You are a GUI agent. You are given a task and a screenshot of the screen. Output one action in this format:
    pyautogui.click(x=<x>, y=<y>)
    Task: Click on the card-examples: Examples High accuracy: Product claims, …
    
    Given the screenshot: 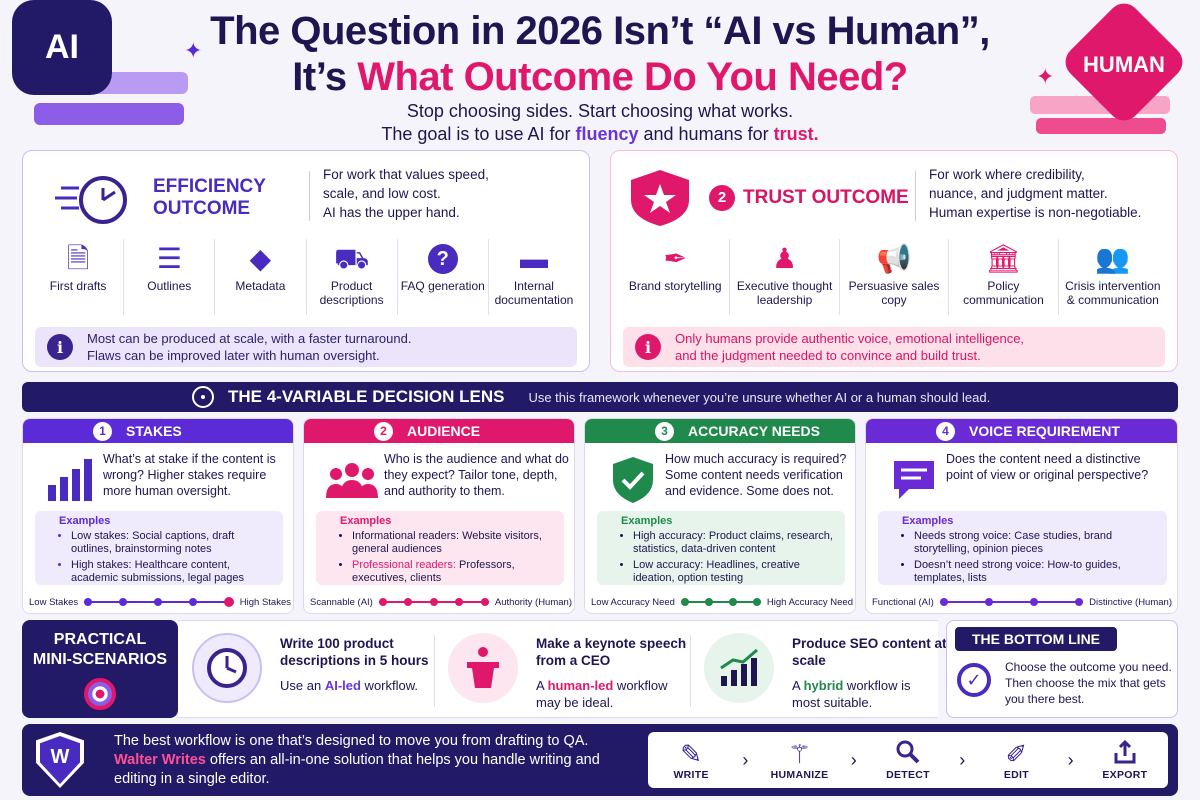 What is the action you would take?
    pyautogui.click(x=721, y=548)
    